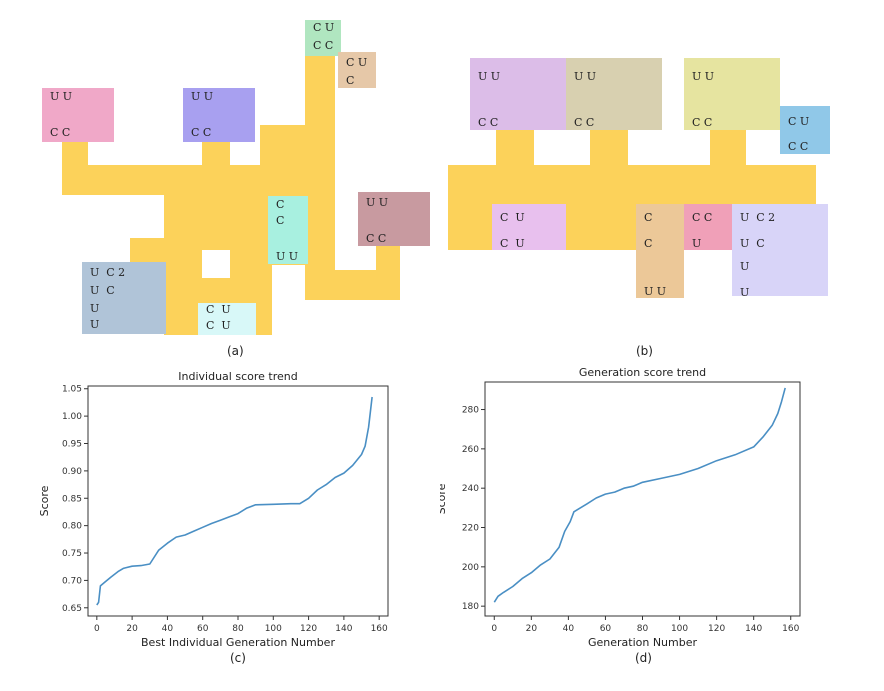 This screenshot has width=884, height=691. What do you see at coordinates (798, 146) in the screenshot?
I see `layout-b-room-3-label-1: C C` at bounding box center [798, 146].